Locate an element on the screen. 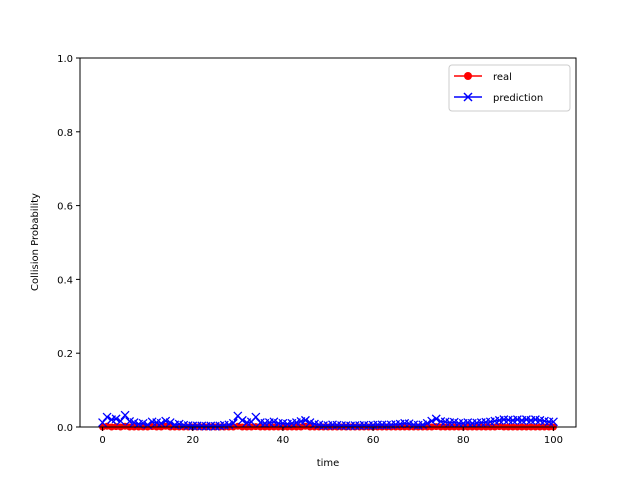 This screenshot has width=640, height=480. x-axis-label: time is located at coordinates (328, 463).